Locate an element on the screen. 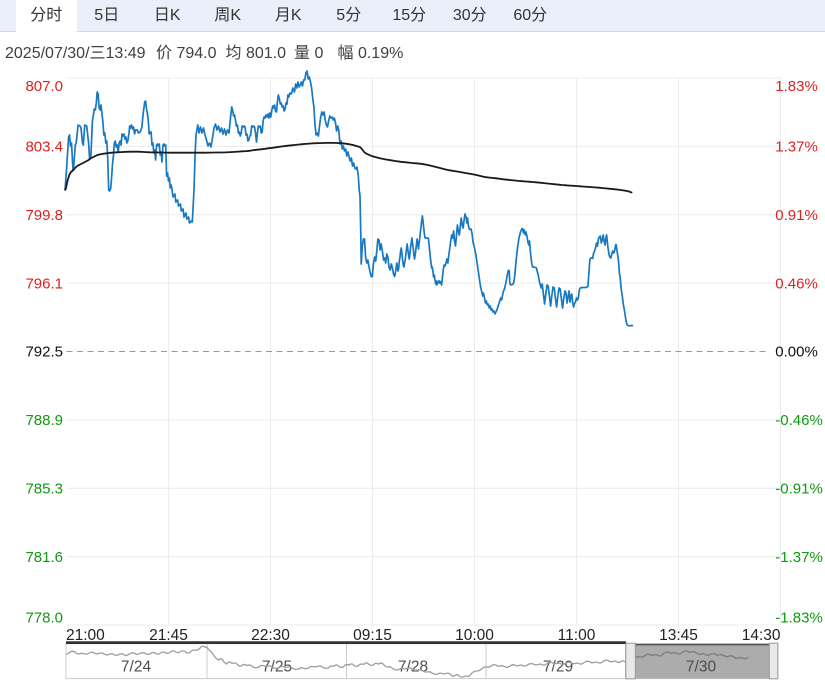  svg-text: 22:30 is located at coordinates (270, 635).